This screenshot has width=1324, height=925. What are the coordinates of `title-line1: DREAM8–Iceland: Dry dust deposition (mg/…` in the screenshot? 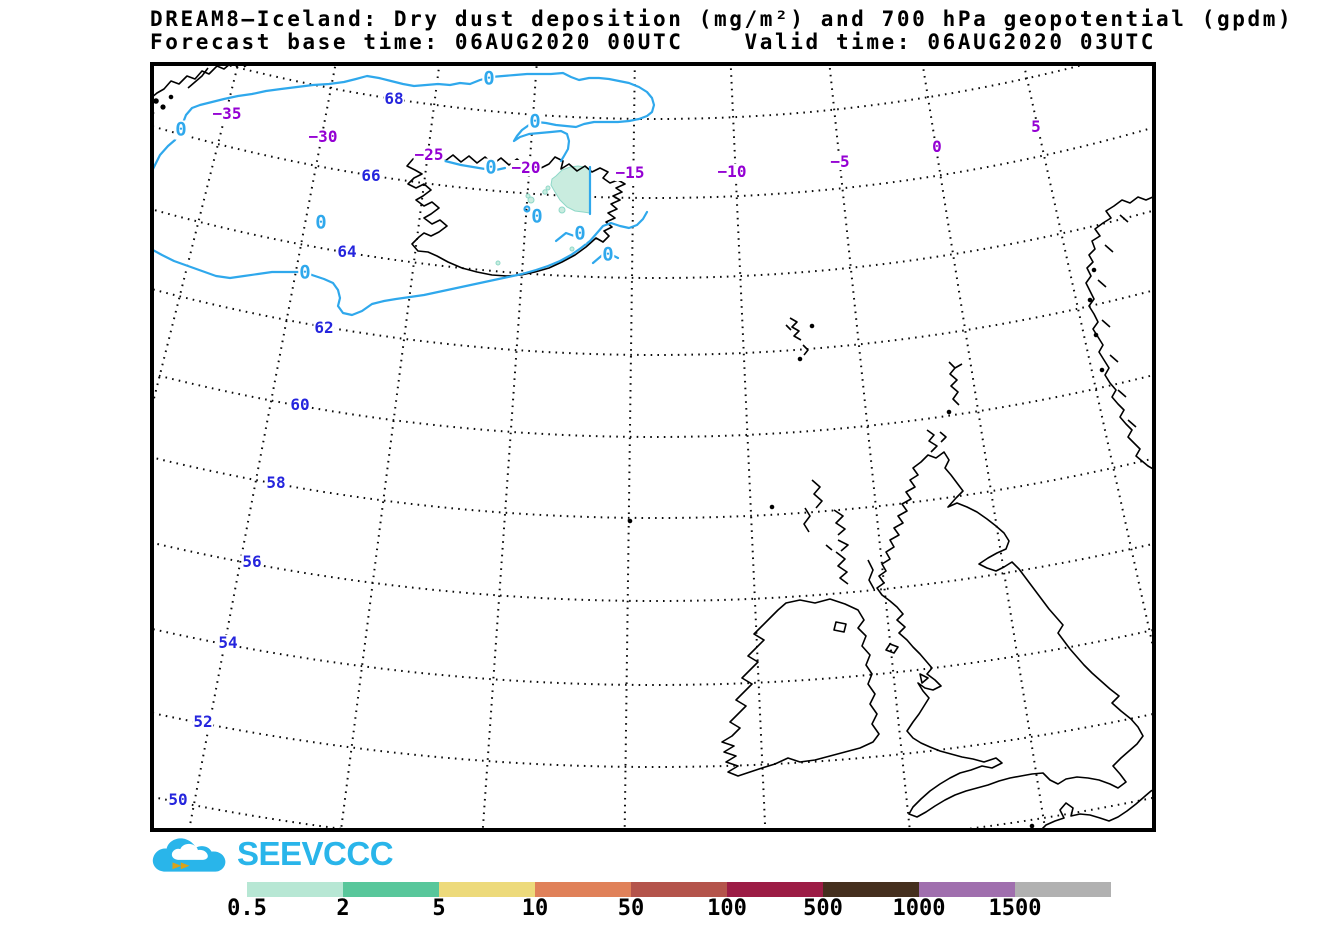 It's located at (722, 19).